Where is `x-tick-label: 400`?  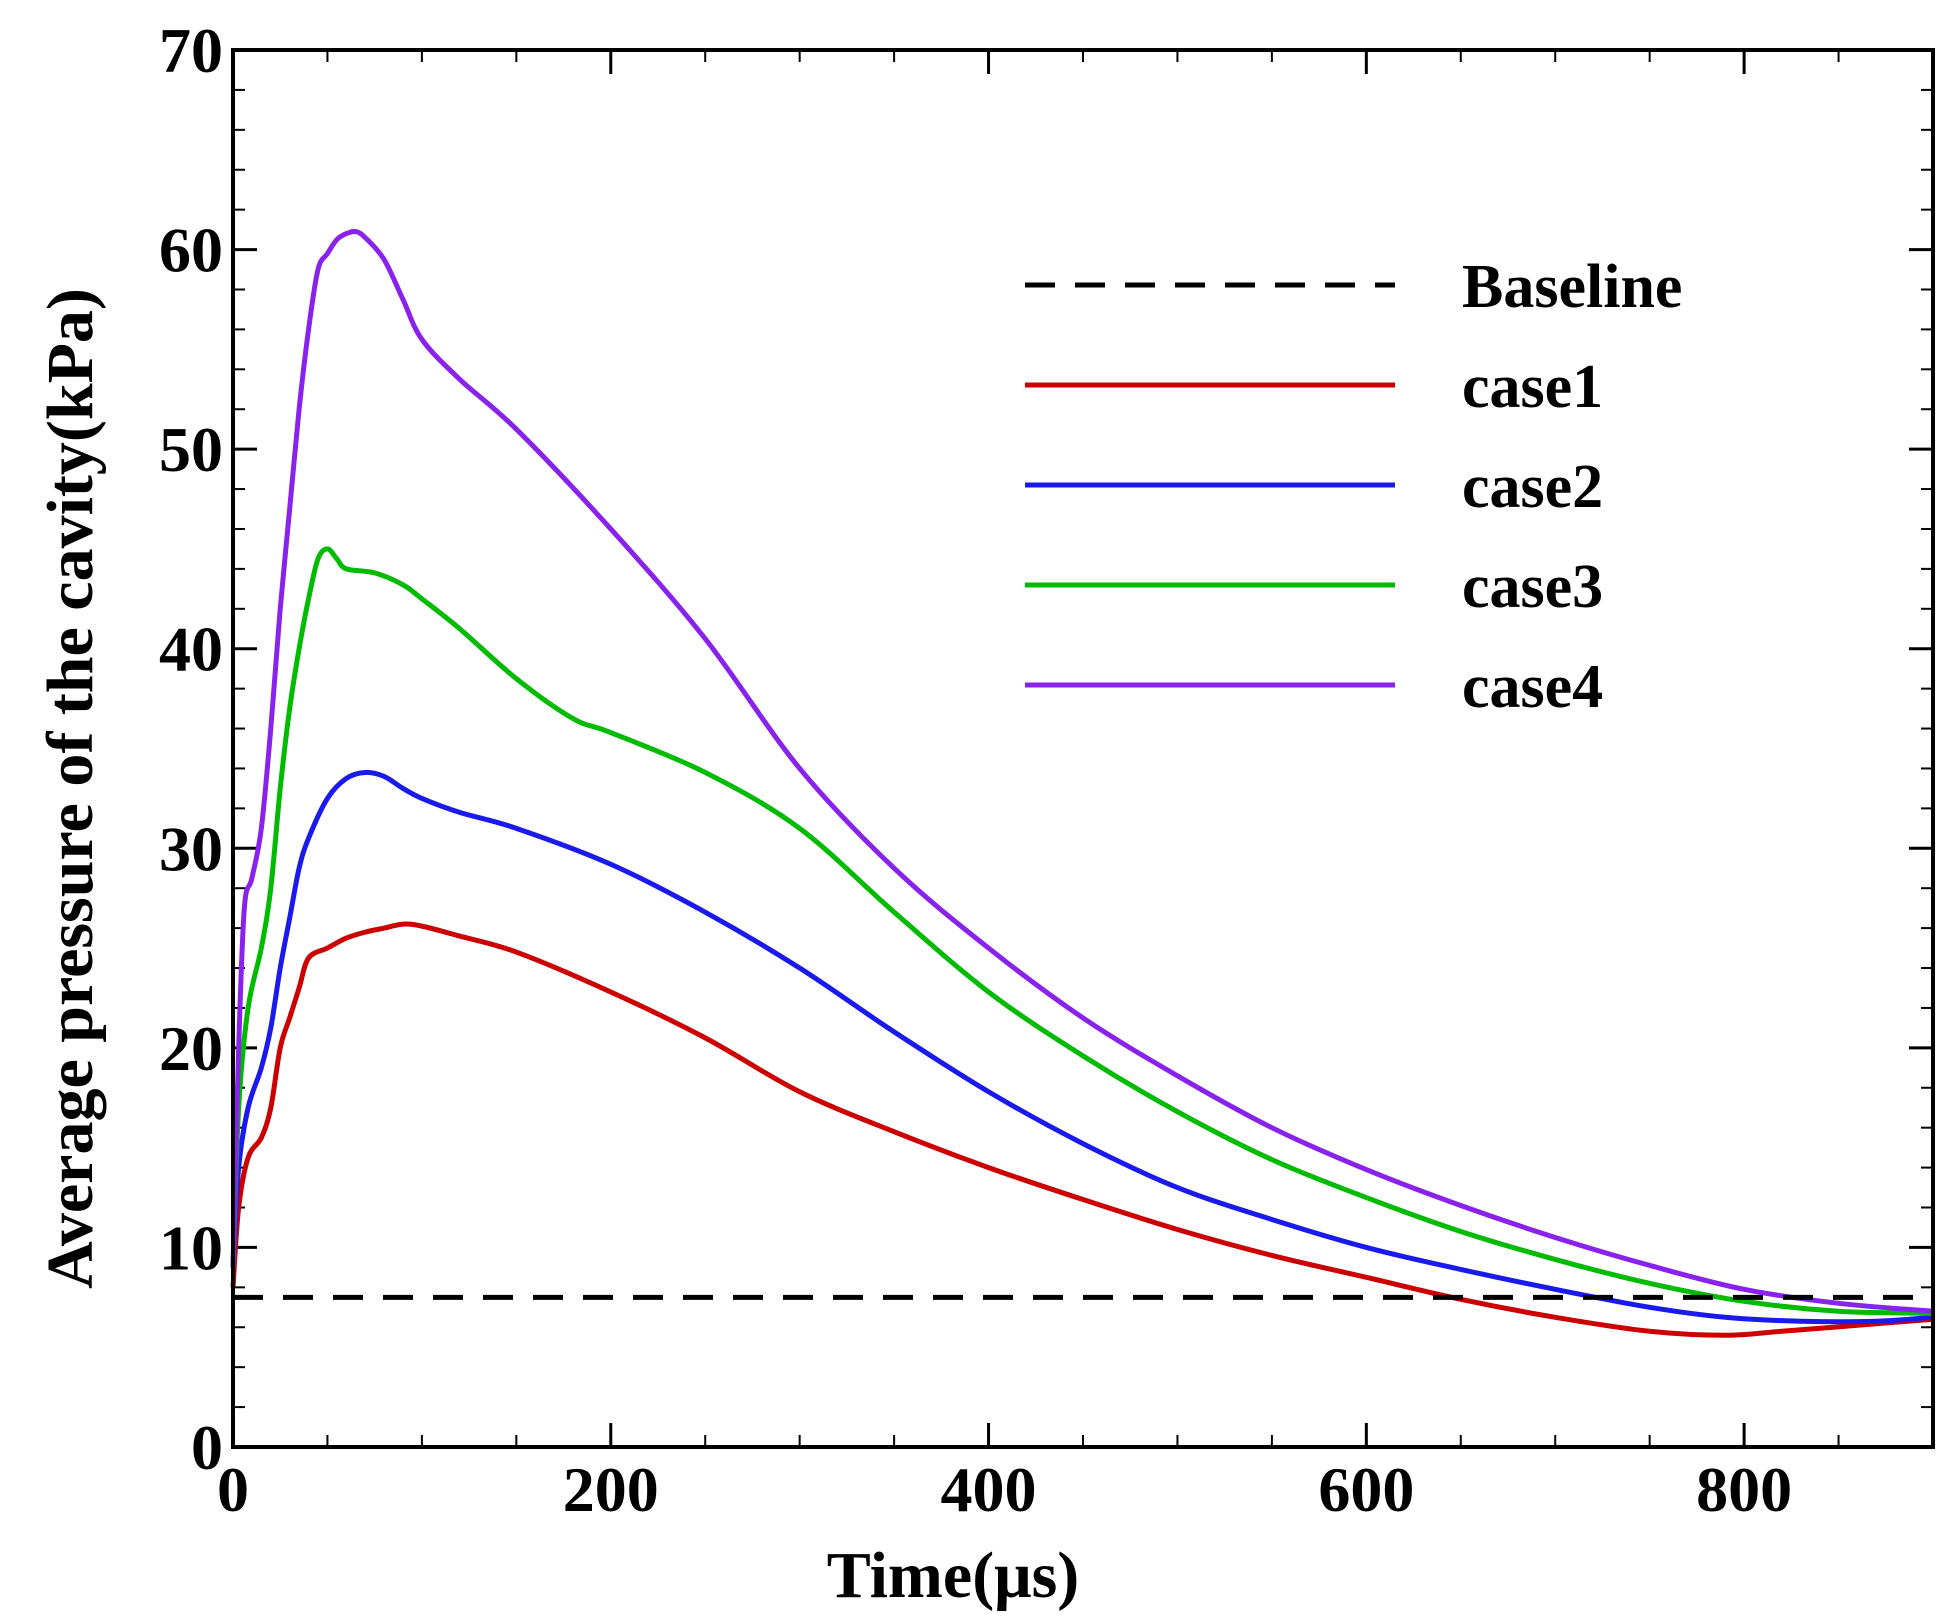
x-tick-label: 400 is located at coordinates (989, 1489).